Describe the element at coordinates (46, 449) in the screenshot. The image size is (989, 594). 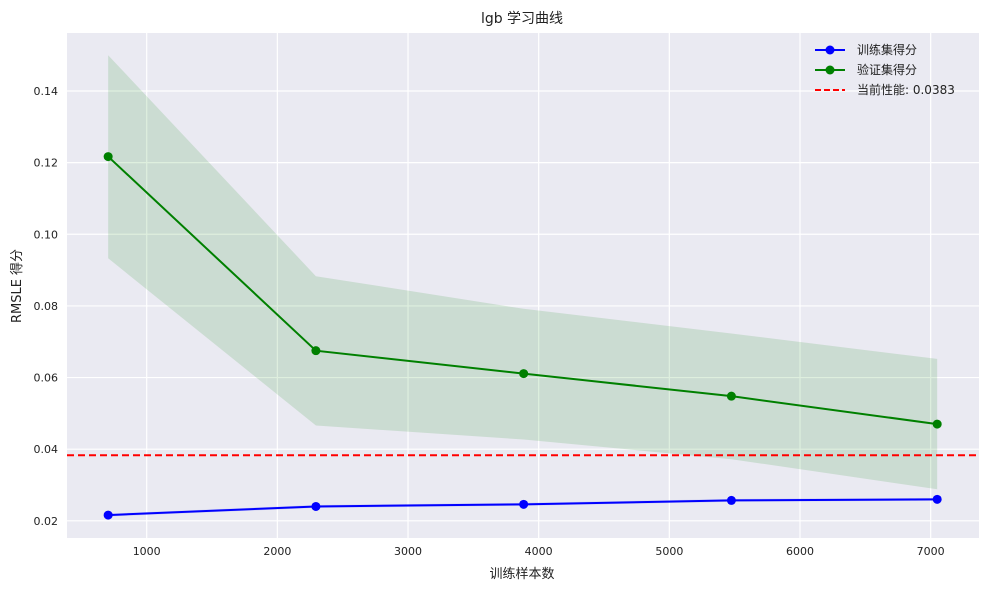
I see `y-tick-label: 0.04` at that location.